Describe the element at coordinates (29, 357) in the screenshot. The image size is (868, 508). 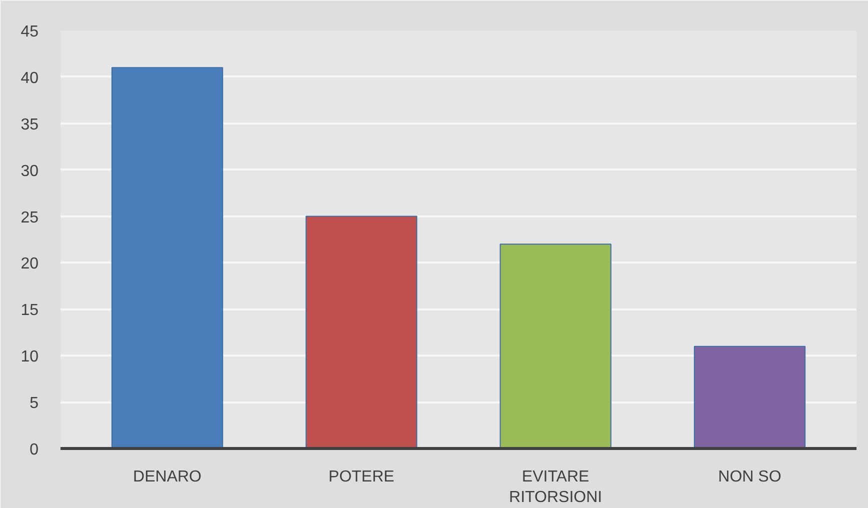
I see `y-tick-label: 10` at that location.